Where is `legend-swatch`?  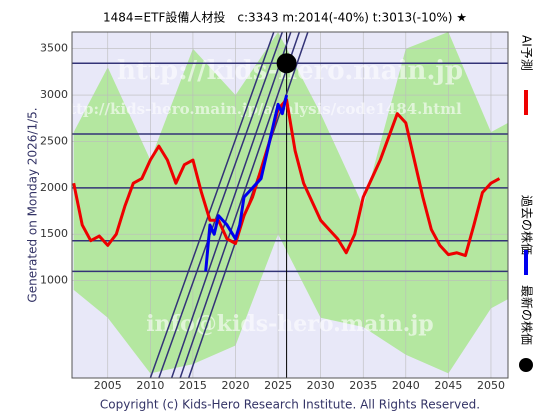 legend-swatch is located at coordinates (526, 365).